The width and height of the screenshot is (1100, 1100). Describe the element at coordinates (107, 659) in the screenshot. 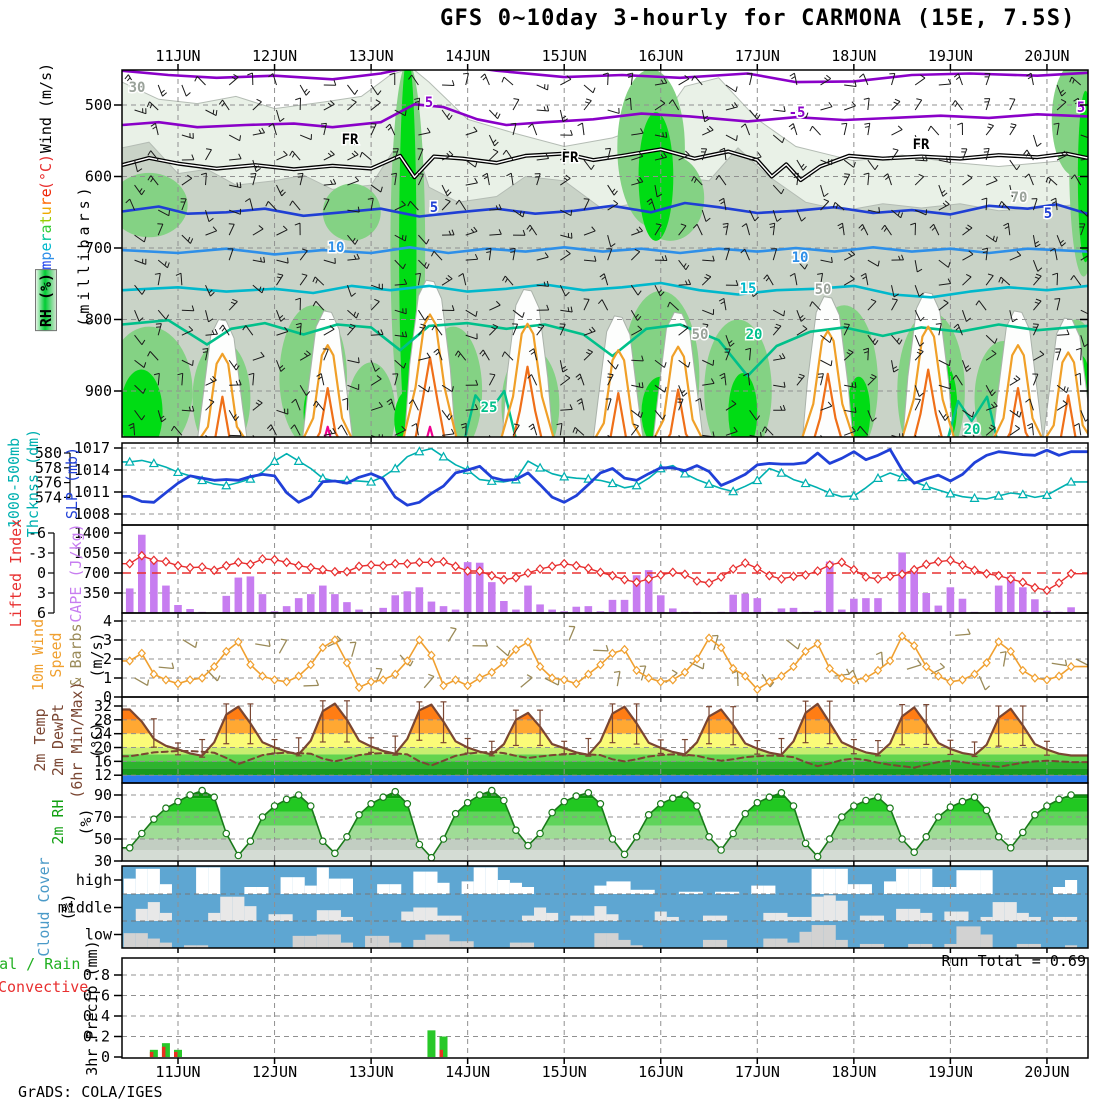

I see `svg-text: 2` at that location.